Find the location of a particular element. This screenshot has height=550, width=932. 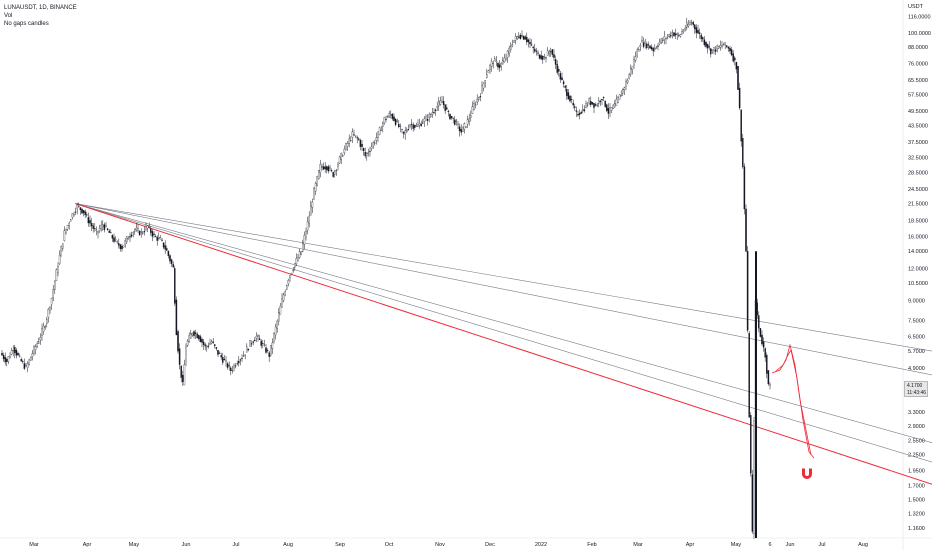

crash-candle is located at coordinates (756, 395).